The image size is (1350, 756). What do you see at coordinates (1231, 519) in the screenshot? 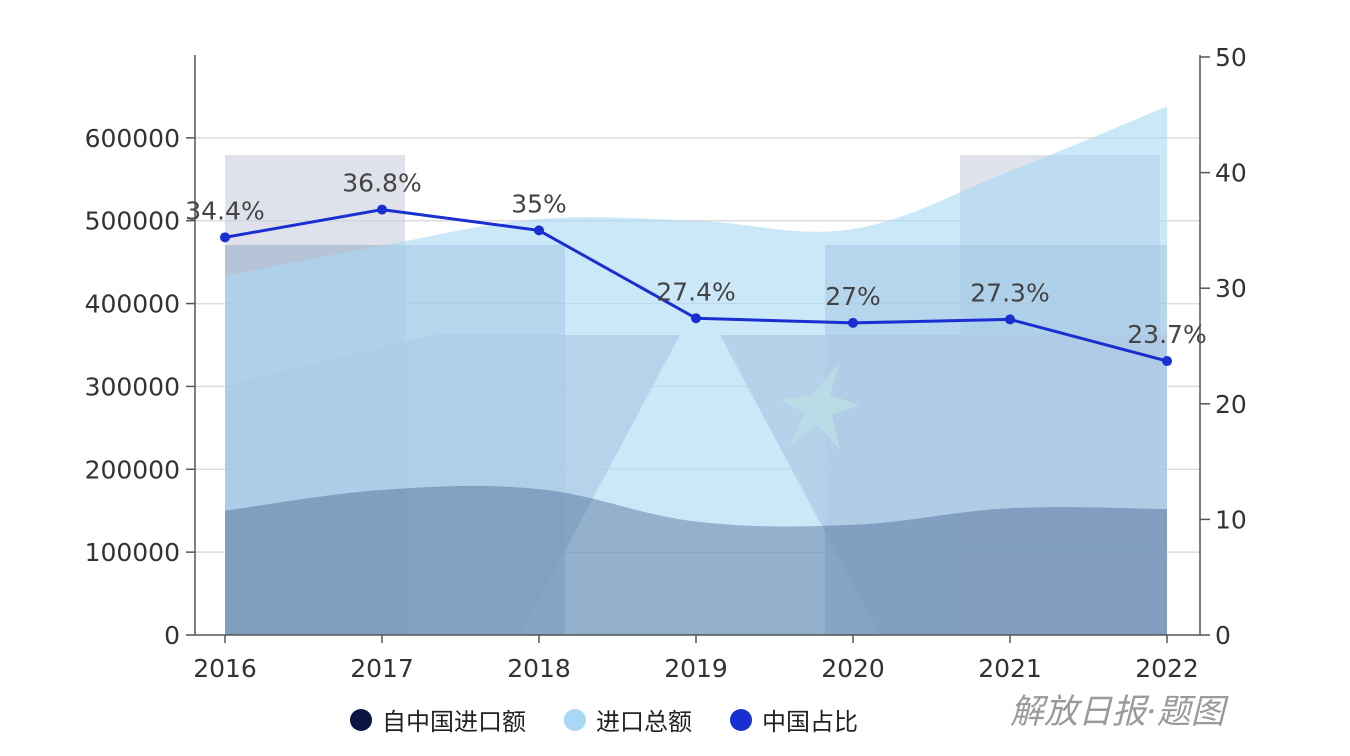
I see `right-tick-label: 10` at bounding box center [1231, 519].